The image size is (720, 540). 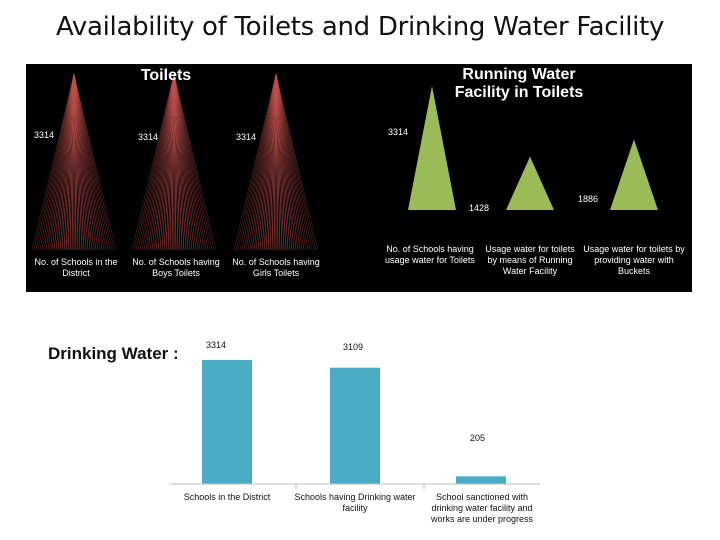 What do you see at coordinates (276, 267) in the screenshot?
I see `toilets-category-label-3: No. of Schools having Girls Toilets` at bounding box center [276, 267].